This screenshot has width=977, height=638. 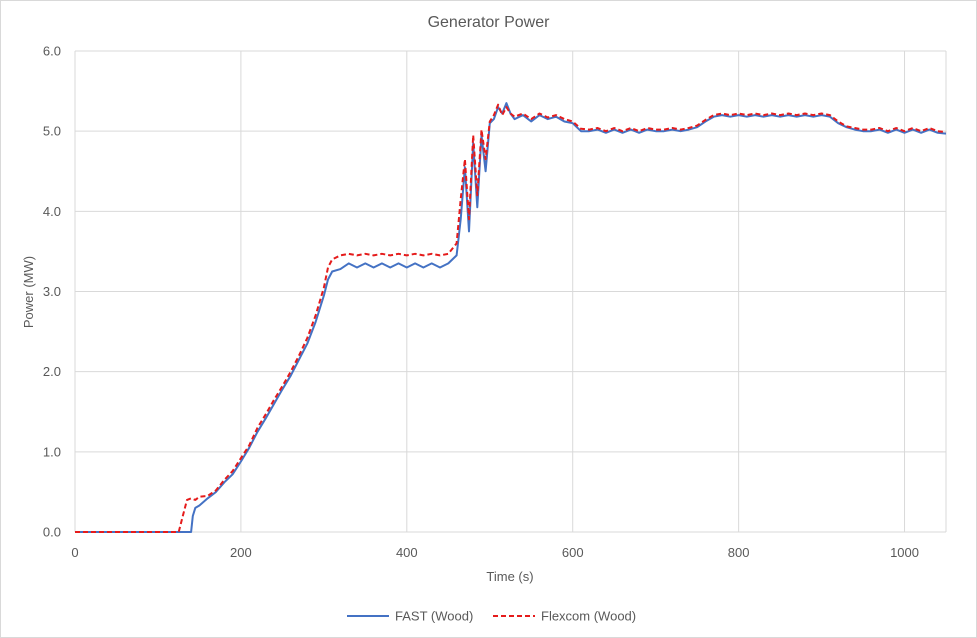 What do you see at coordinates (52, 451) in the screenshot?
I see `y-tick-label: 1.0` at bounding box center [52, 451].